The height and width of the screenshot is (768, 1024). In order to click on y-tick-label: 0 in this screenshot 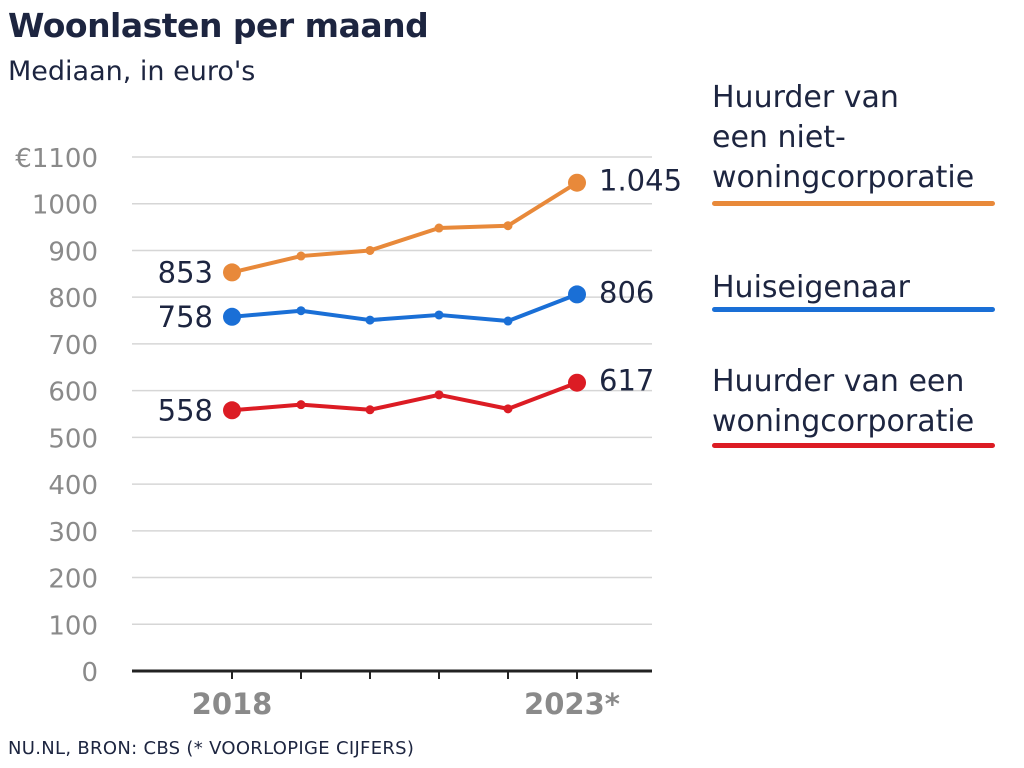, I will do `click(89, 673)`.